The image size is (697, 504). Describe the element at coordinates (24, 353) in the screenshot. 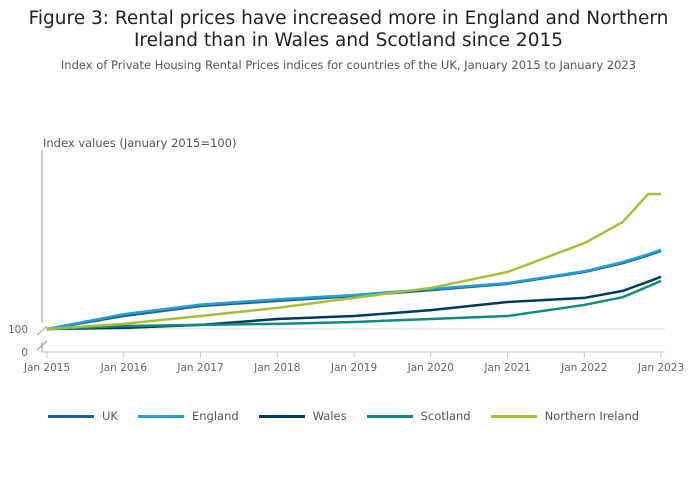

I see `y-tick-label: 0` at that location.